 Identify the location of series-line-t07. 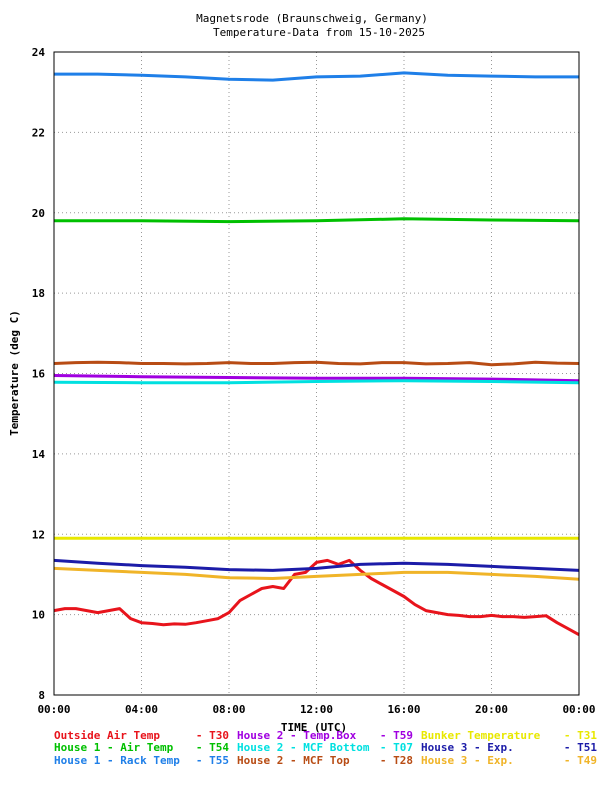
(316, 382).